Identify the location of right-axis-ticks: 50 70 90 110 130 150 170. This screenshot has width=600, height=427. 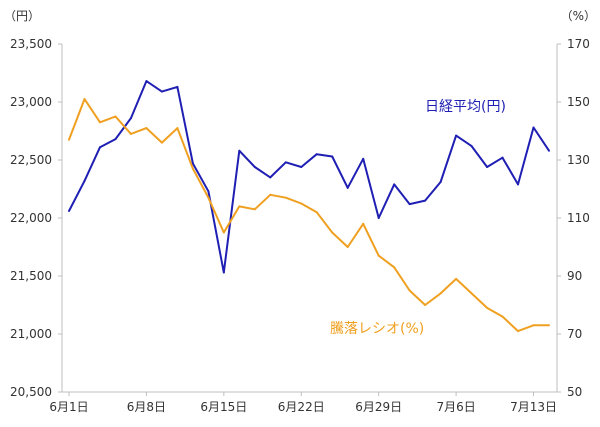
(573, 218).